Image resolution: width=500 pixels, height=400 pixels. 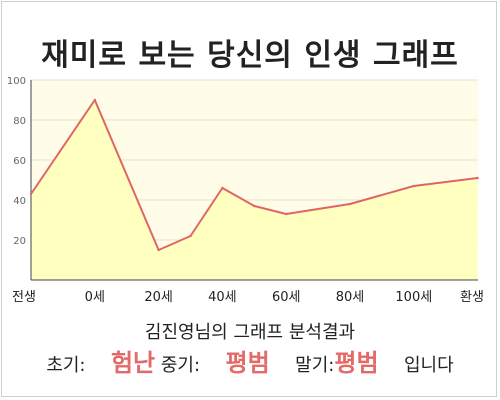 What do you see at coordinates (95, 297) in the screenshot?
I see `x-tick-label: 0세` at bounding box center [95, 297].